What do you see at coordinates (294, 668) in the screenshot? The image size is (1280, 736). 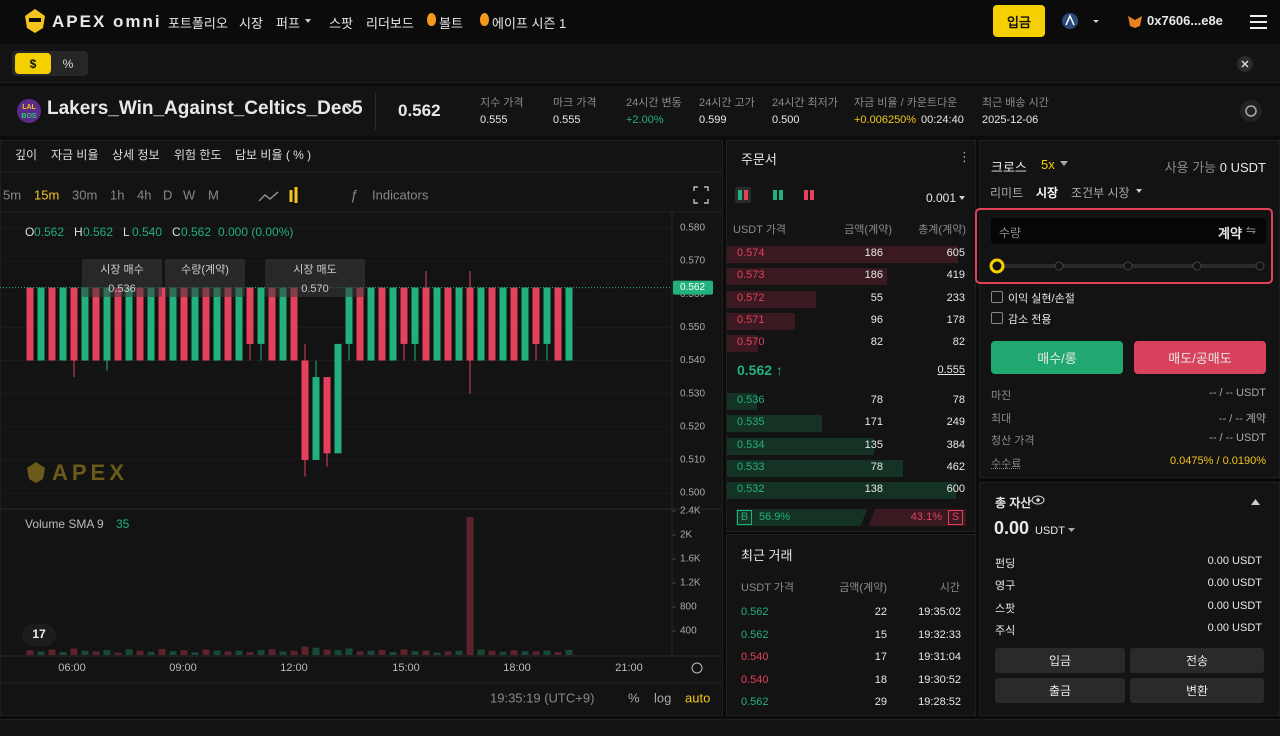 I see `x-tick-label: 12:00` at bounding box center [294, 668].